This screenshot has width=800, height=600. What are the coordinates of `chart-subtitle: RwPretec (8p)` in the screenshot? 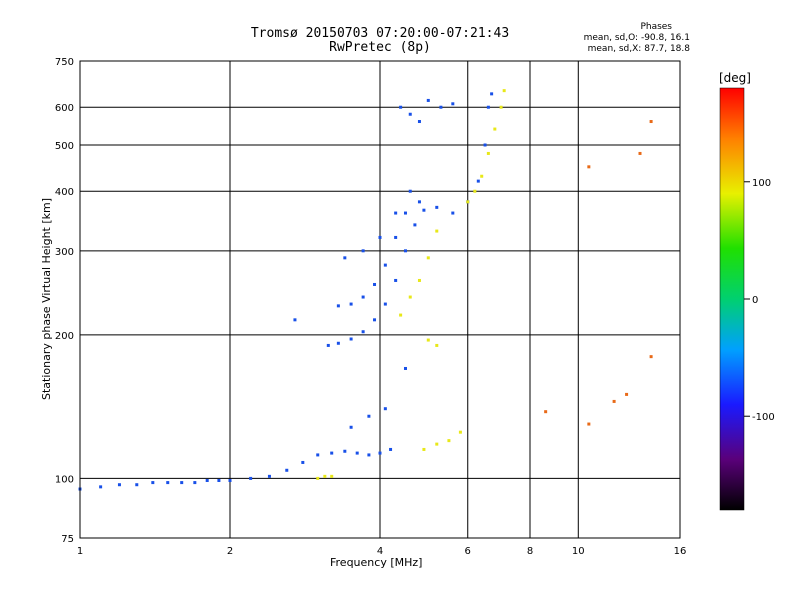 It's located at (380, 47).